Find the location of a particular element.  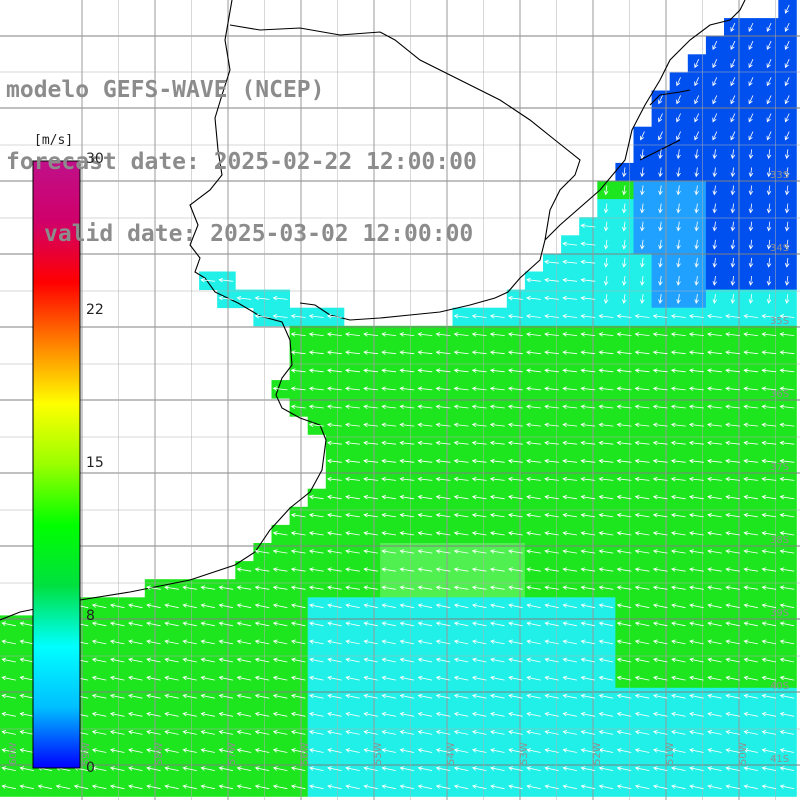

lon-label: 57W is located at coordinates (232, 753).